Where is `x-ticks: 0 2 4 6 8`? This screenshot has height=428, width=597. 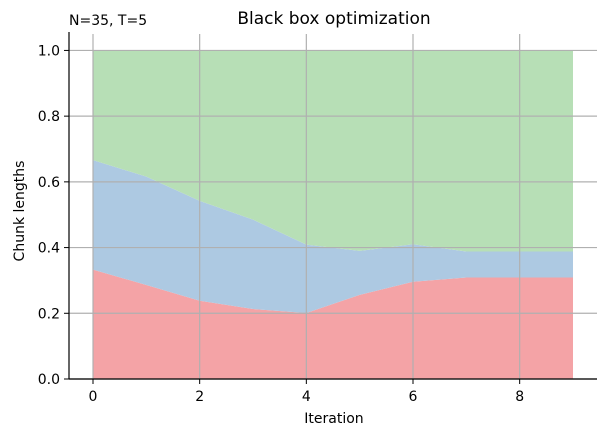
x-ticks: 0 2 4 6 8 is located at coordinates (306, 392).